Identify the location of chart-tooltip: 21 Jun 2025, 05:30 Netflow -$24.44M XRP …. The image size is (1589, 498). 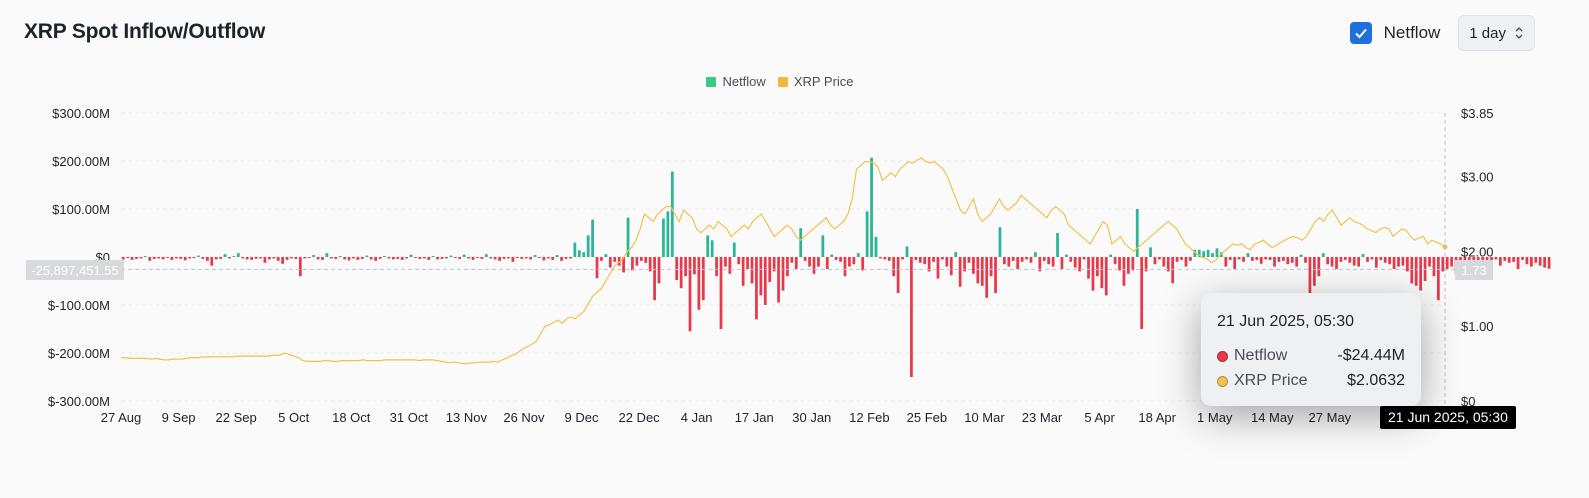
(1311, 349).